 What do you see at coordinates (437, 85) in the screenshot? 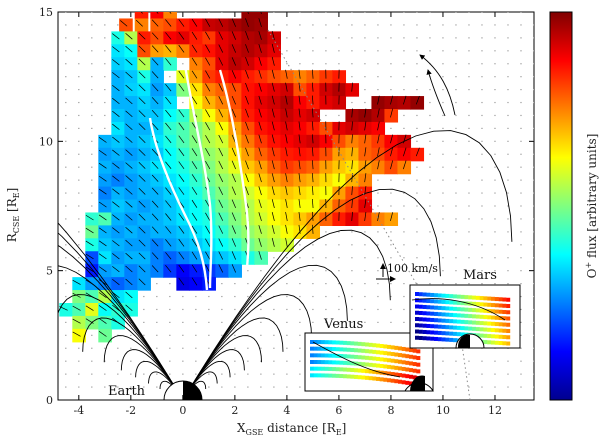
I see `outer-trail-arrows` at bounding box center [437, 85].